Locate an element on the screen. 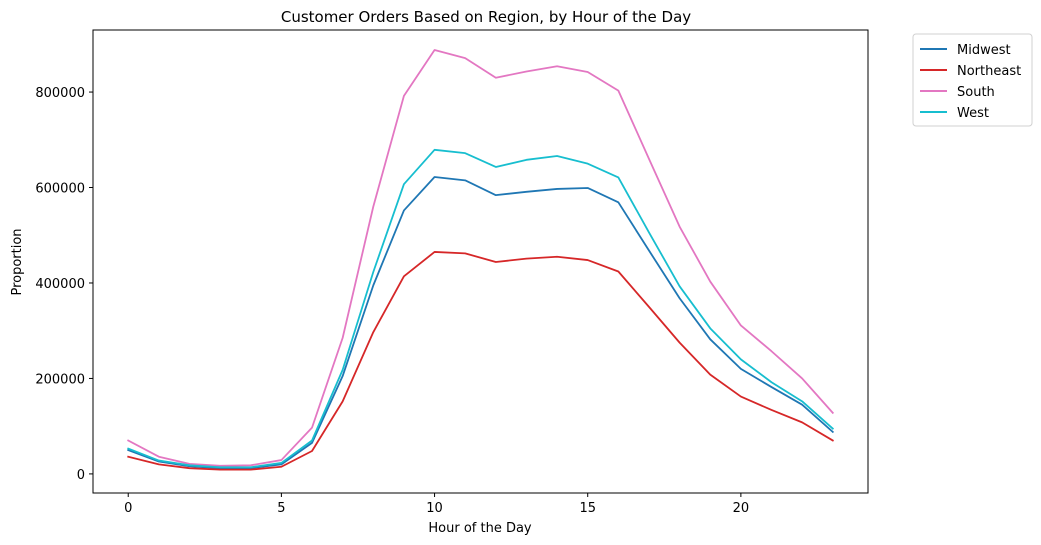 This screenshot has width=1041, height=545. legend-label-midwest: Midwest is located at coordinates (984, 50).